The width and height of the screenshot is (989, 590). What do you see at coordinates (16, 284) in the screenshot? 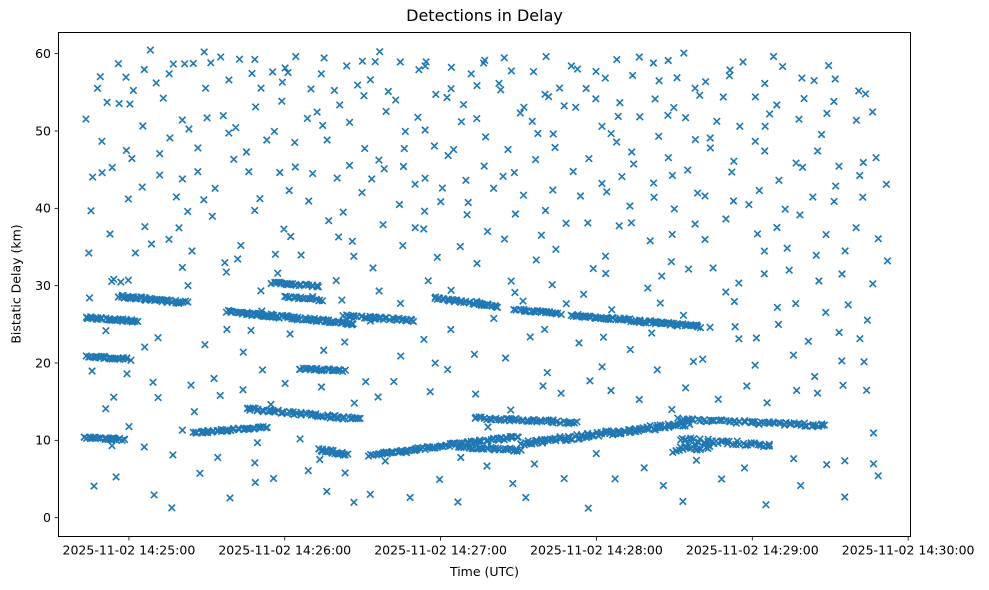
I see `y-axis-label: Bistatic Delay (km)` at bounding box center [16, 284].